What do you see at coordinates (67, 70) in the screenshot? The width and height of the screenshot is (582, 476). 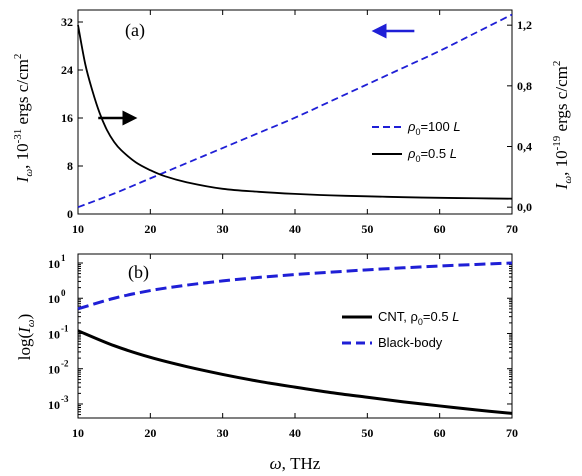 I see `y-tick-label-left-a-24: 24` at bounding box center [67, 70].